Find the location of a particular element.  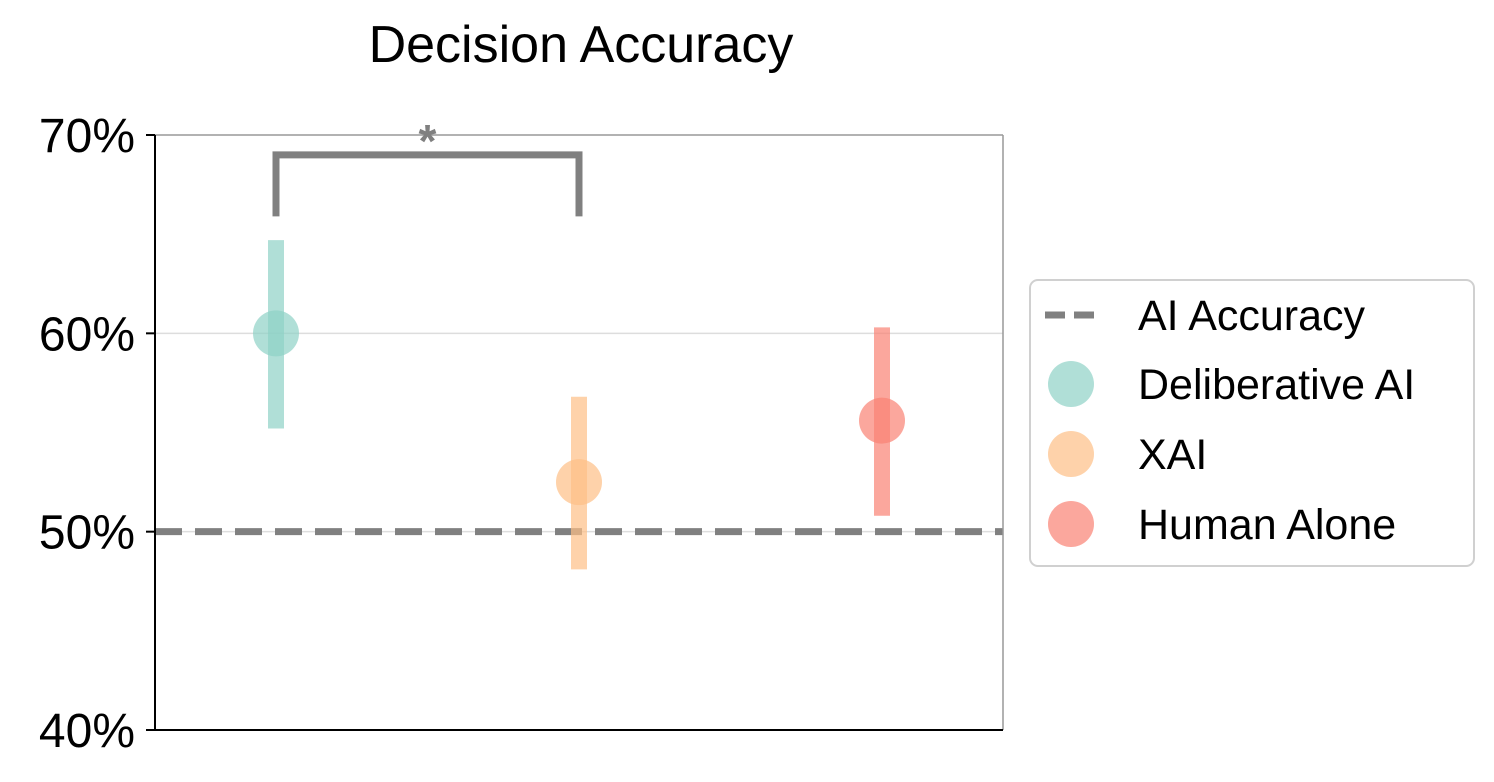

legend: AI Accuracy Deliberative AI XAI Human Alone is located at coordinates (1252, 423).